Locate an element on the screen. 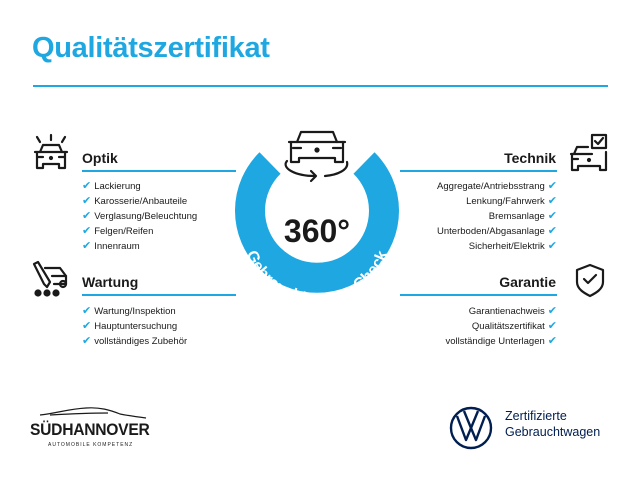 The width and height of the screenshot is (640, 480). list-item: Bremsanlage ✔ is located at coordinates (497, 216).